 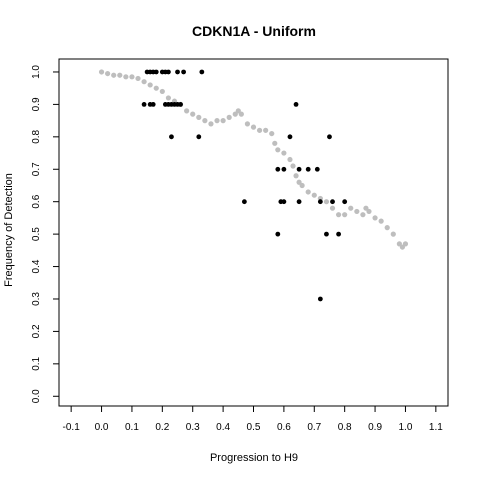 What do you see at coordinates (284, 427) in the screenshot?
I see `x-tick-label: 0.6` at bounding box center [284, 427].